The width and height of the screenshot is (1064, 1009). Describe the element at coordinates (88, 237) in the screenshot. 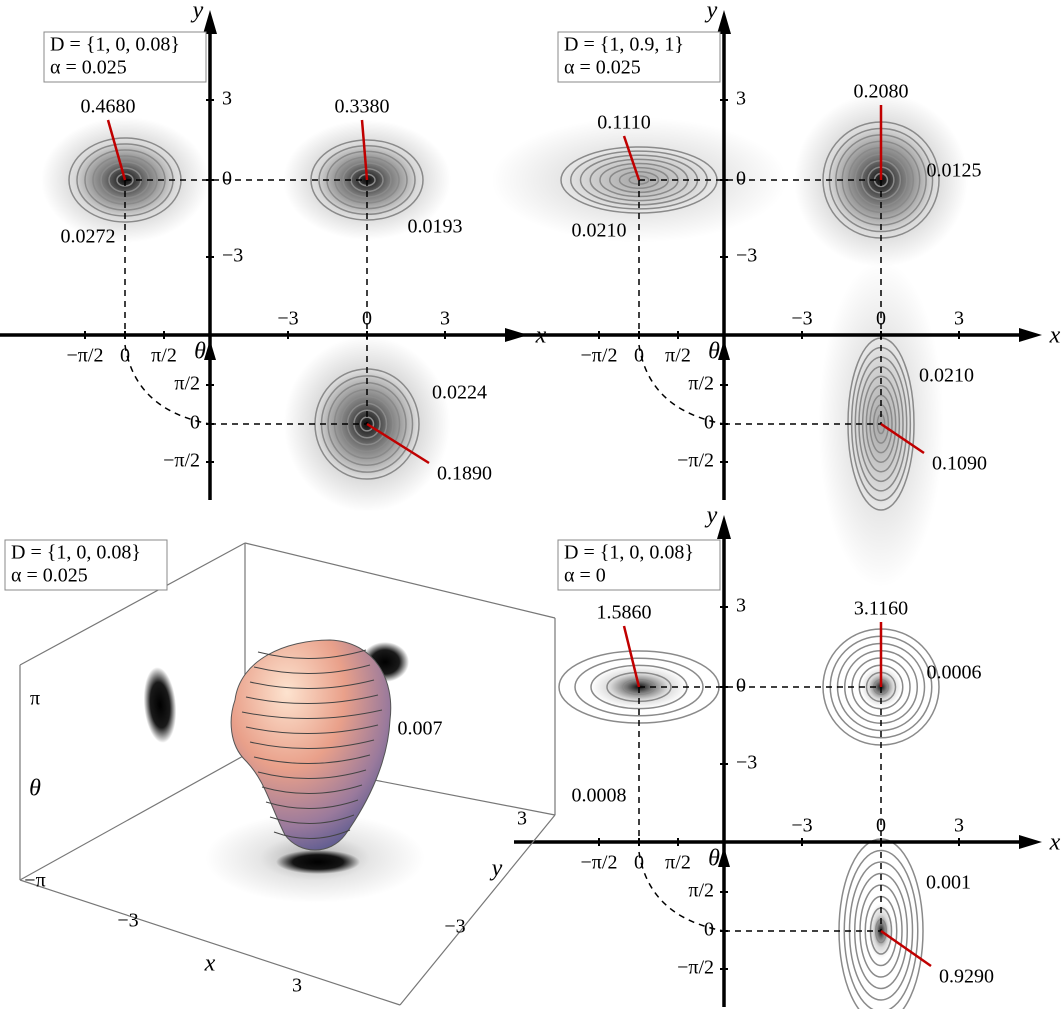

I see `level-label: 0.0272` at that location.